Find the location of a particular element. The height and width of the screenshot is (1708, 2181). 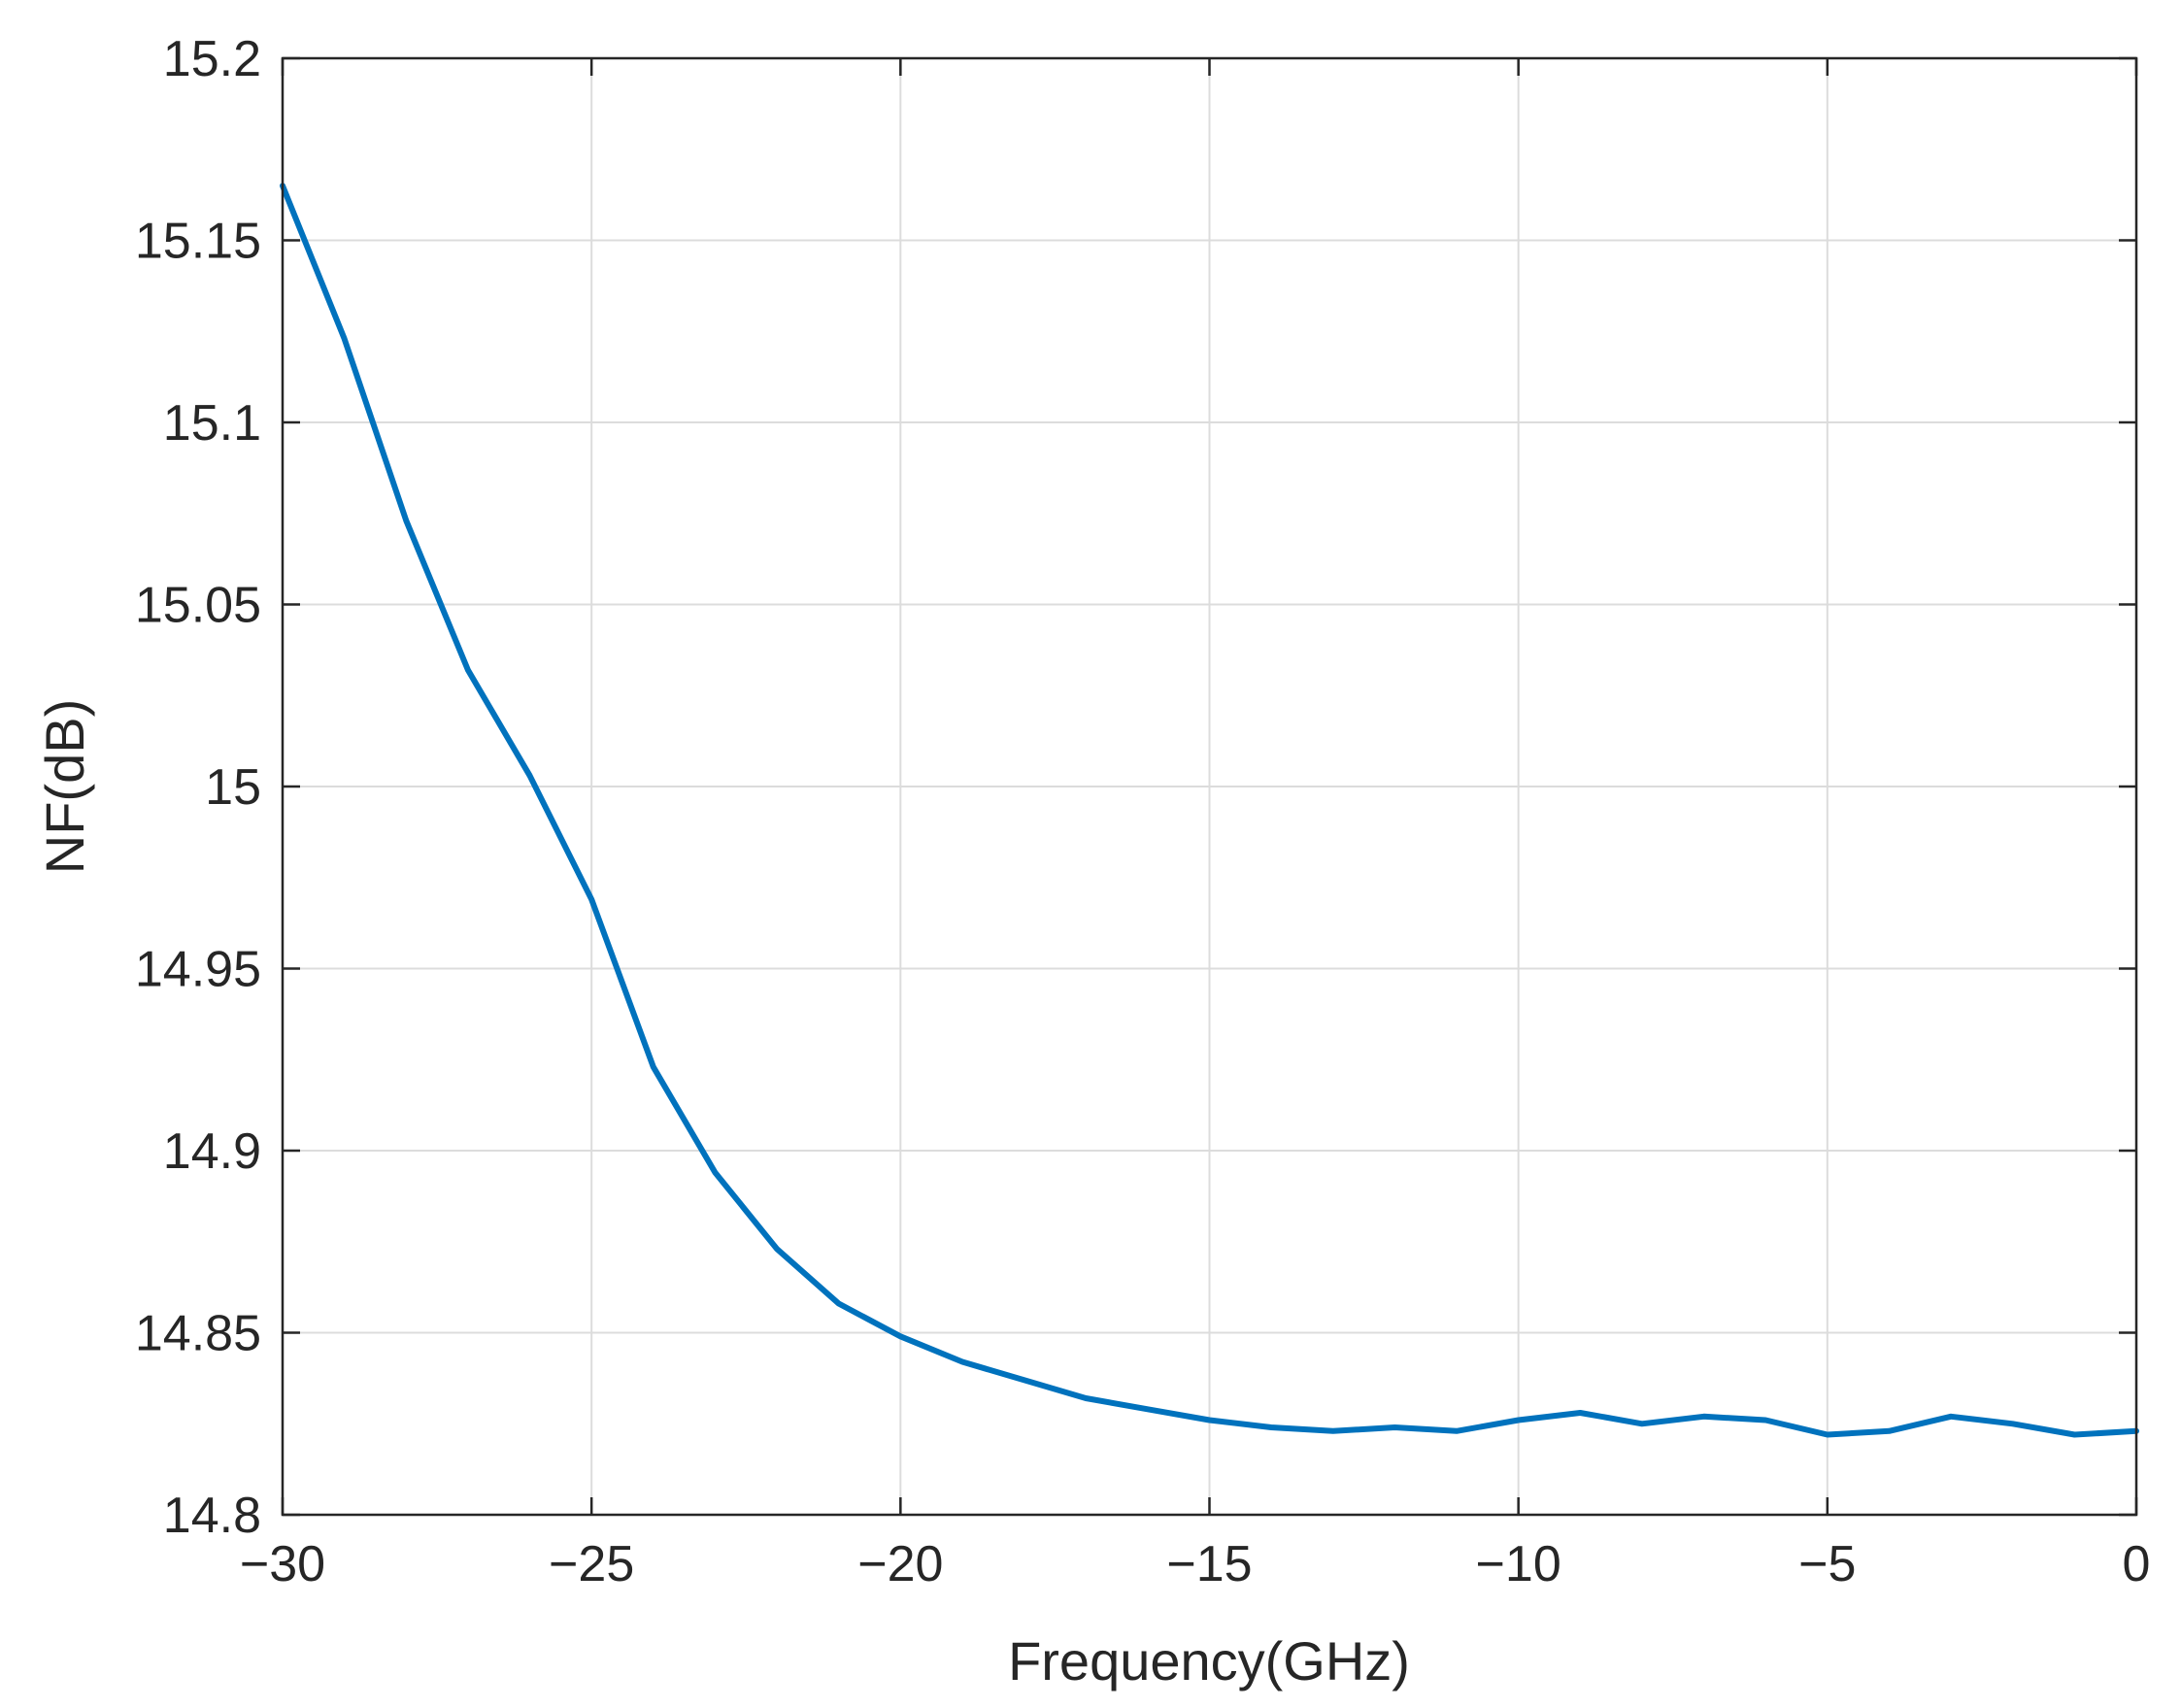

y-tick-label: 14.85 is located at coordinates (198, 1334).